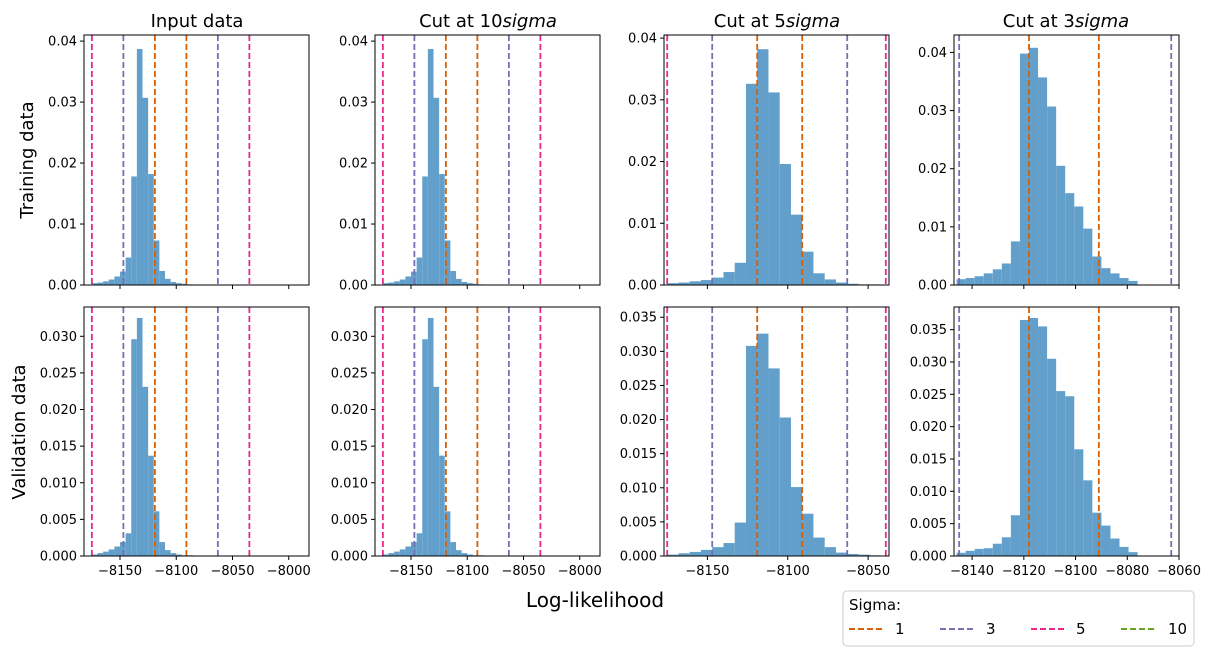 The height and width of the screenshot is (653, 1213). I want to click on row-label-validation: Validation data, so click(19, 431).